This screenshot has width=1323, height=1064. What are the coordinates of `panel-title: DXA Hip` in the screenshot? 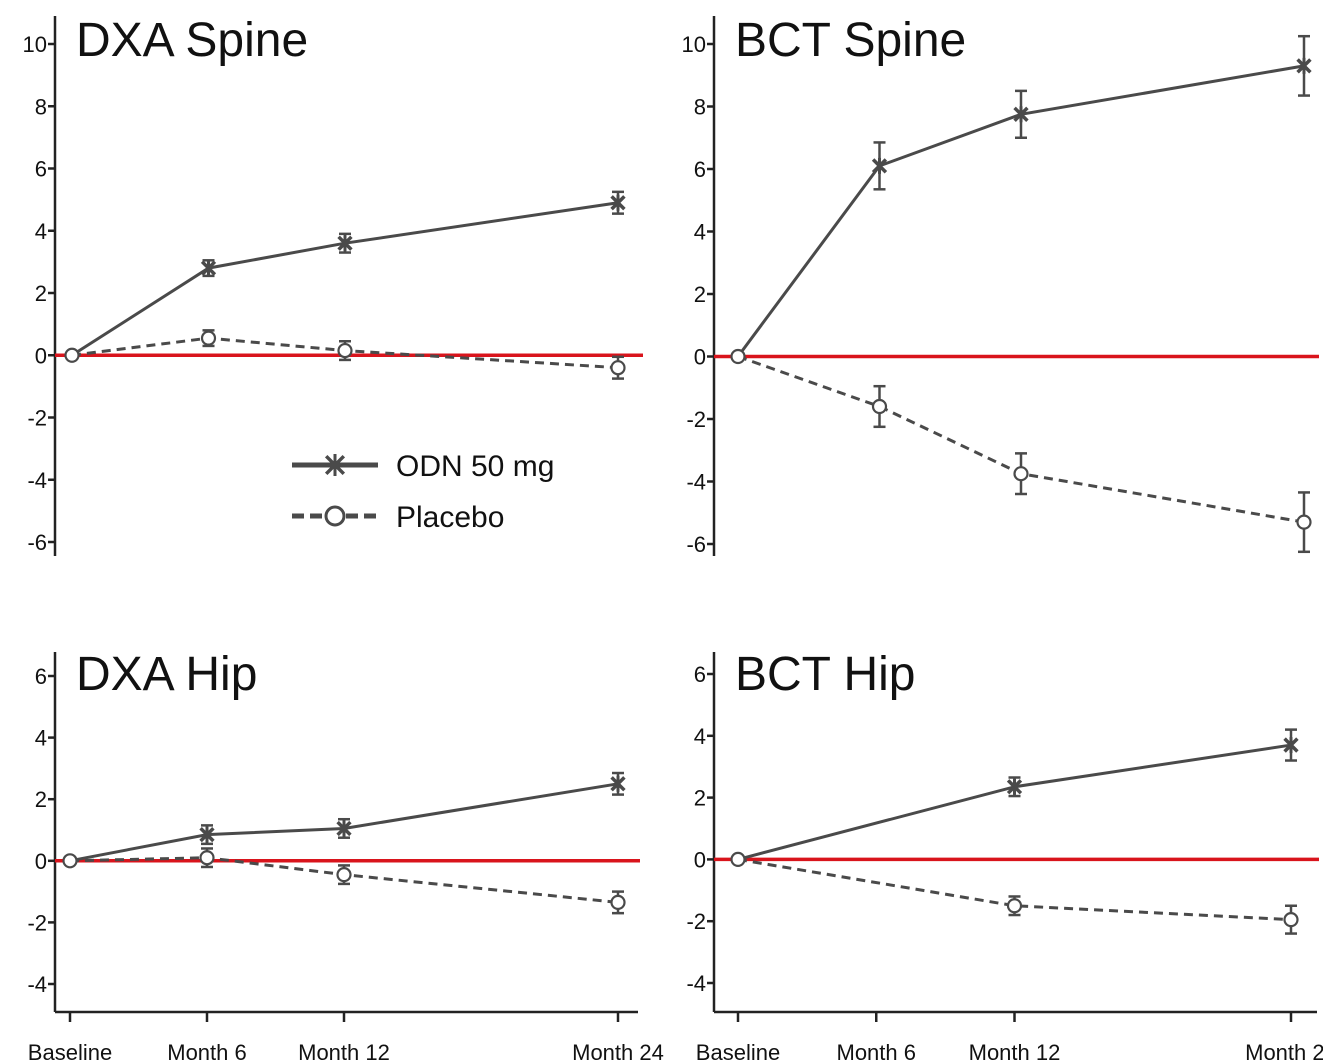 It's located at (166, 674).